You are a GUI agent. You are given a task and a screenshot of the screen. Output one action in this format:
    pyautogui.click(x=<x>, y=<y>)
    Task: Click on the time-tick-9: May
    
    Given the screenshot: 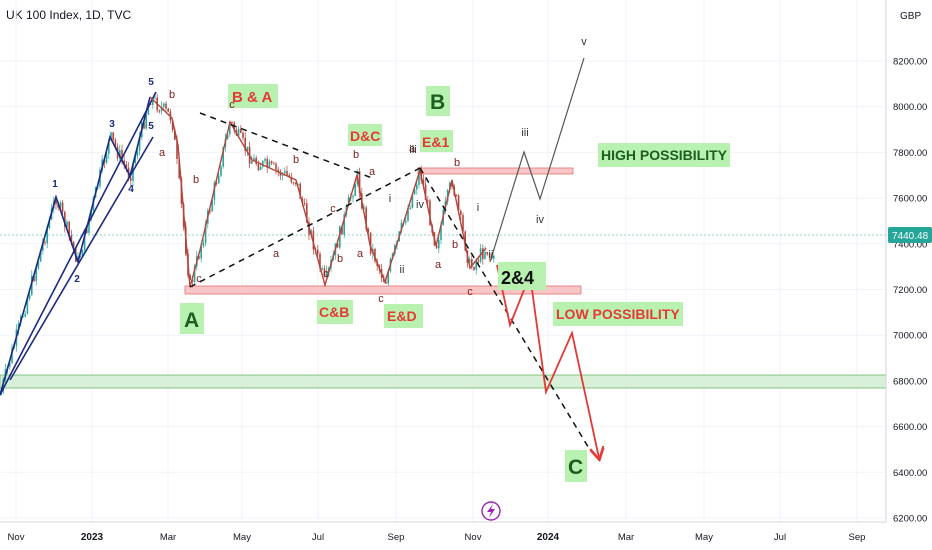 What is the action you would take?
    pyautogui.click(x=704, y=537)
    